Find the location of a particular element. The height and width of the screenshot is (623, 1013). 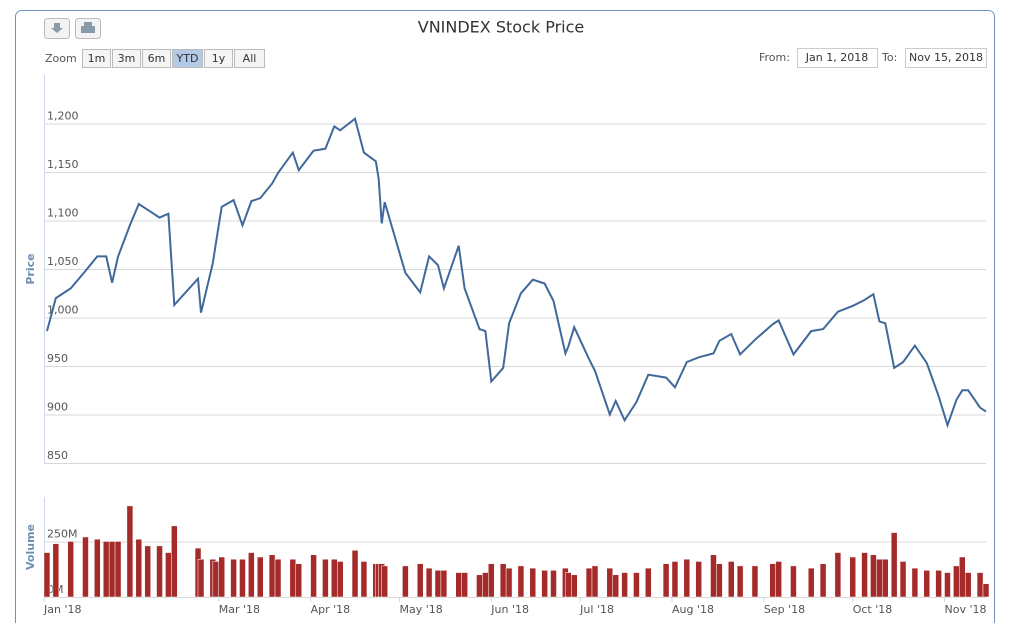

zoom-button-label: 6m is located at coordinates (157, 58).